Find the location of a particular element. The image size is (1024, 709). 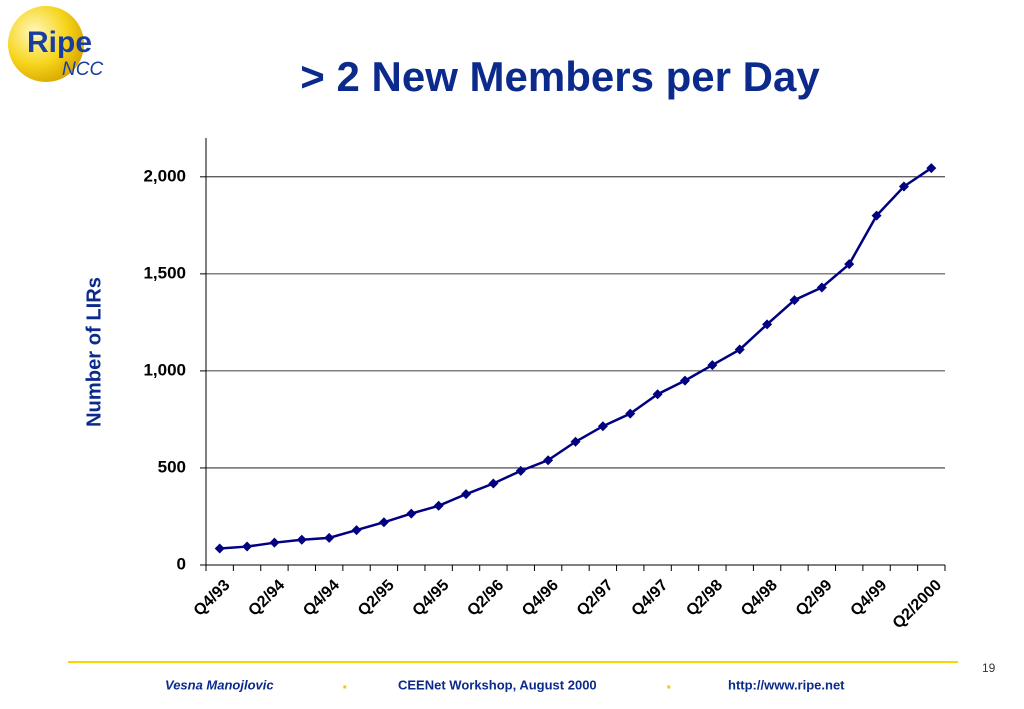

logo-sub: NCC is located at coordinates (82, 69).